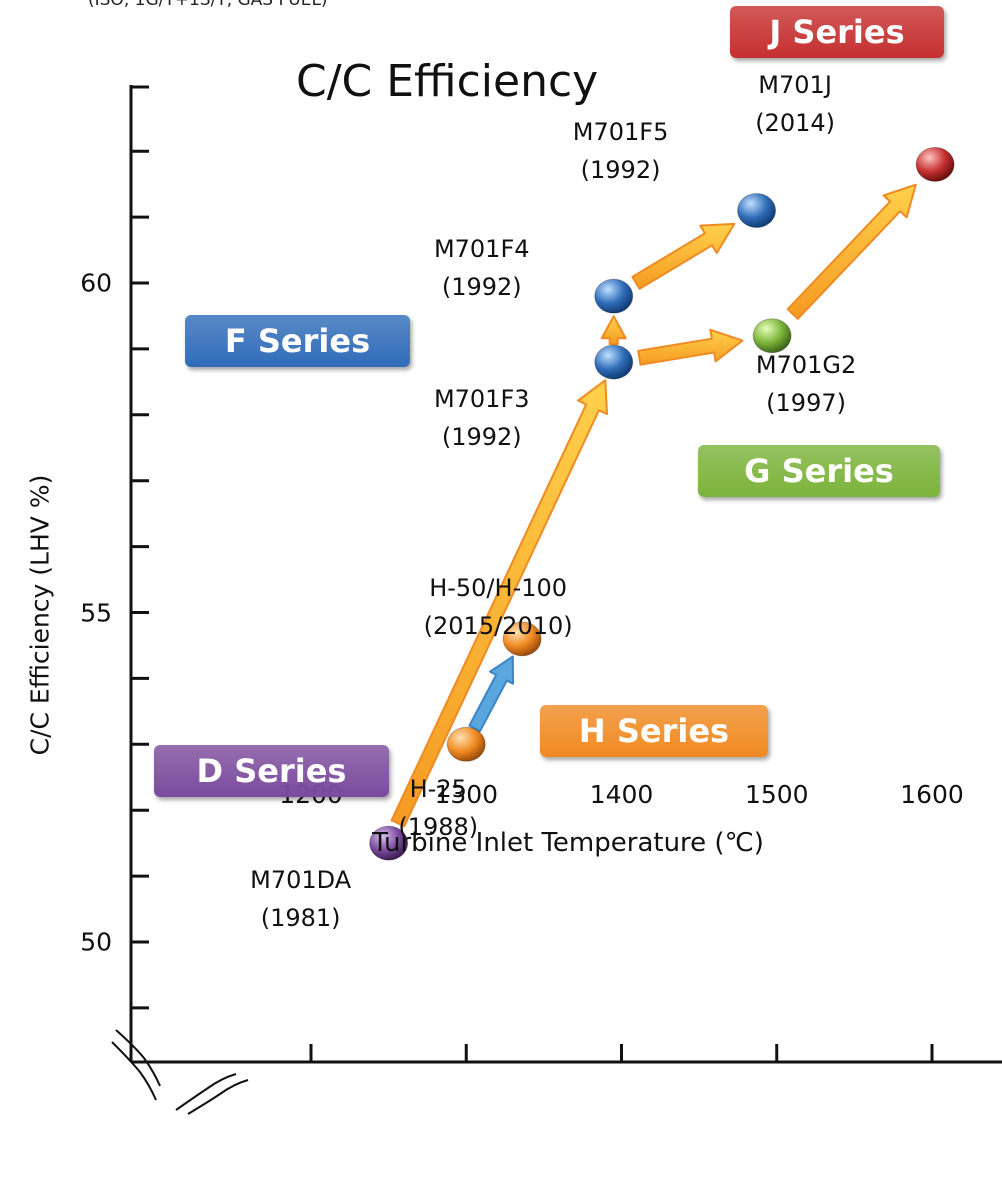  What do you see at coordinates (96, 942) in the screenshot?
I see `y-tick-label: 50` at bounding box center [96, 942].